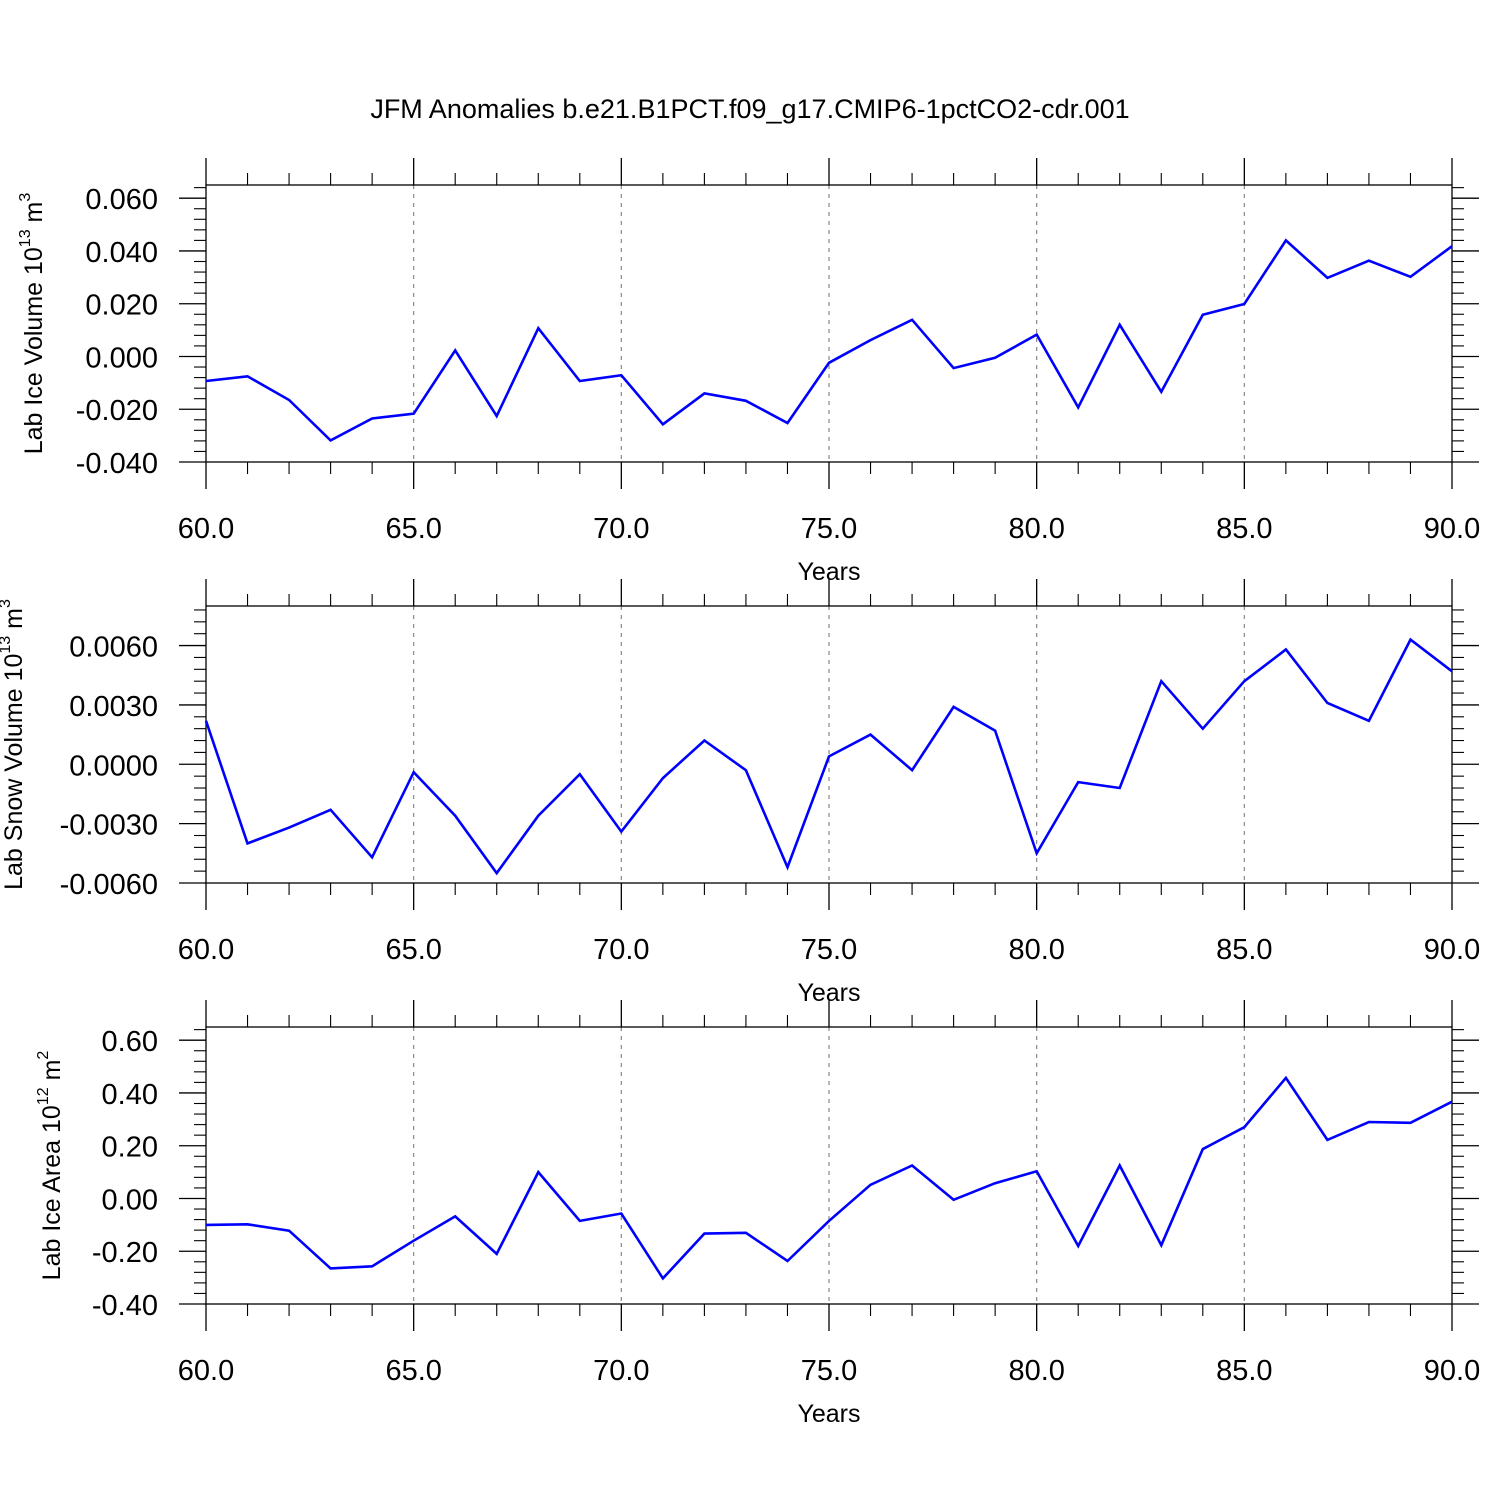  Describe the element at coordinates (43, 1055) in the screenshot. I see `y-axis-label-unit-exponent: 2` at that location.